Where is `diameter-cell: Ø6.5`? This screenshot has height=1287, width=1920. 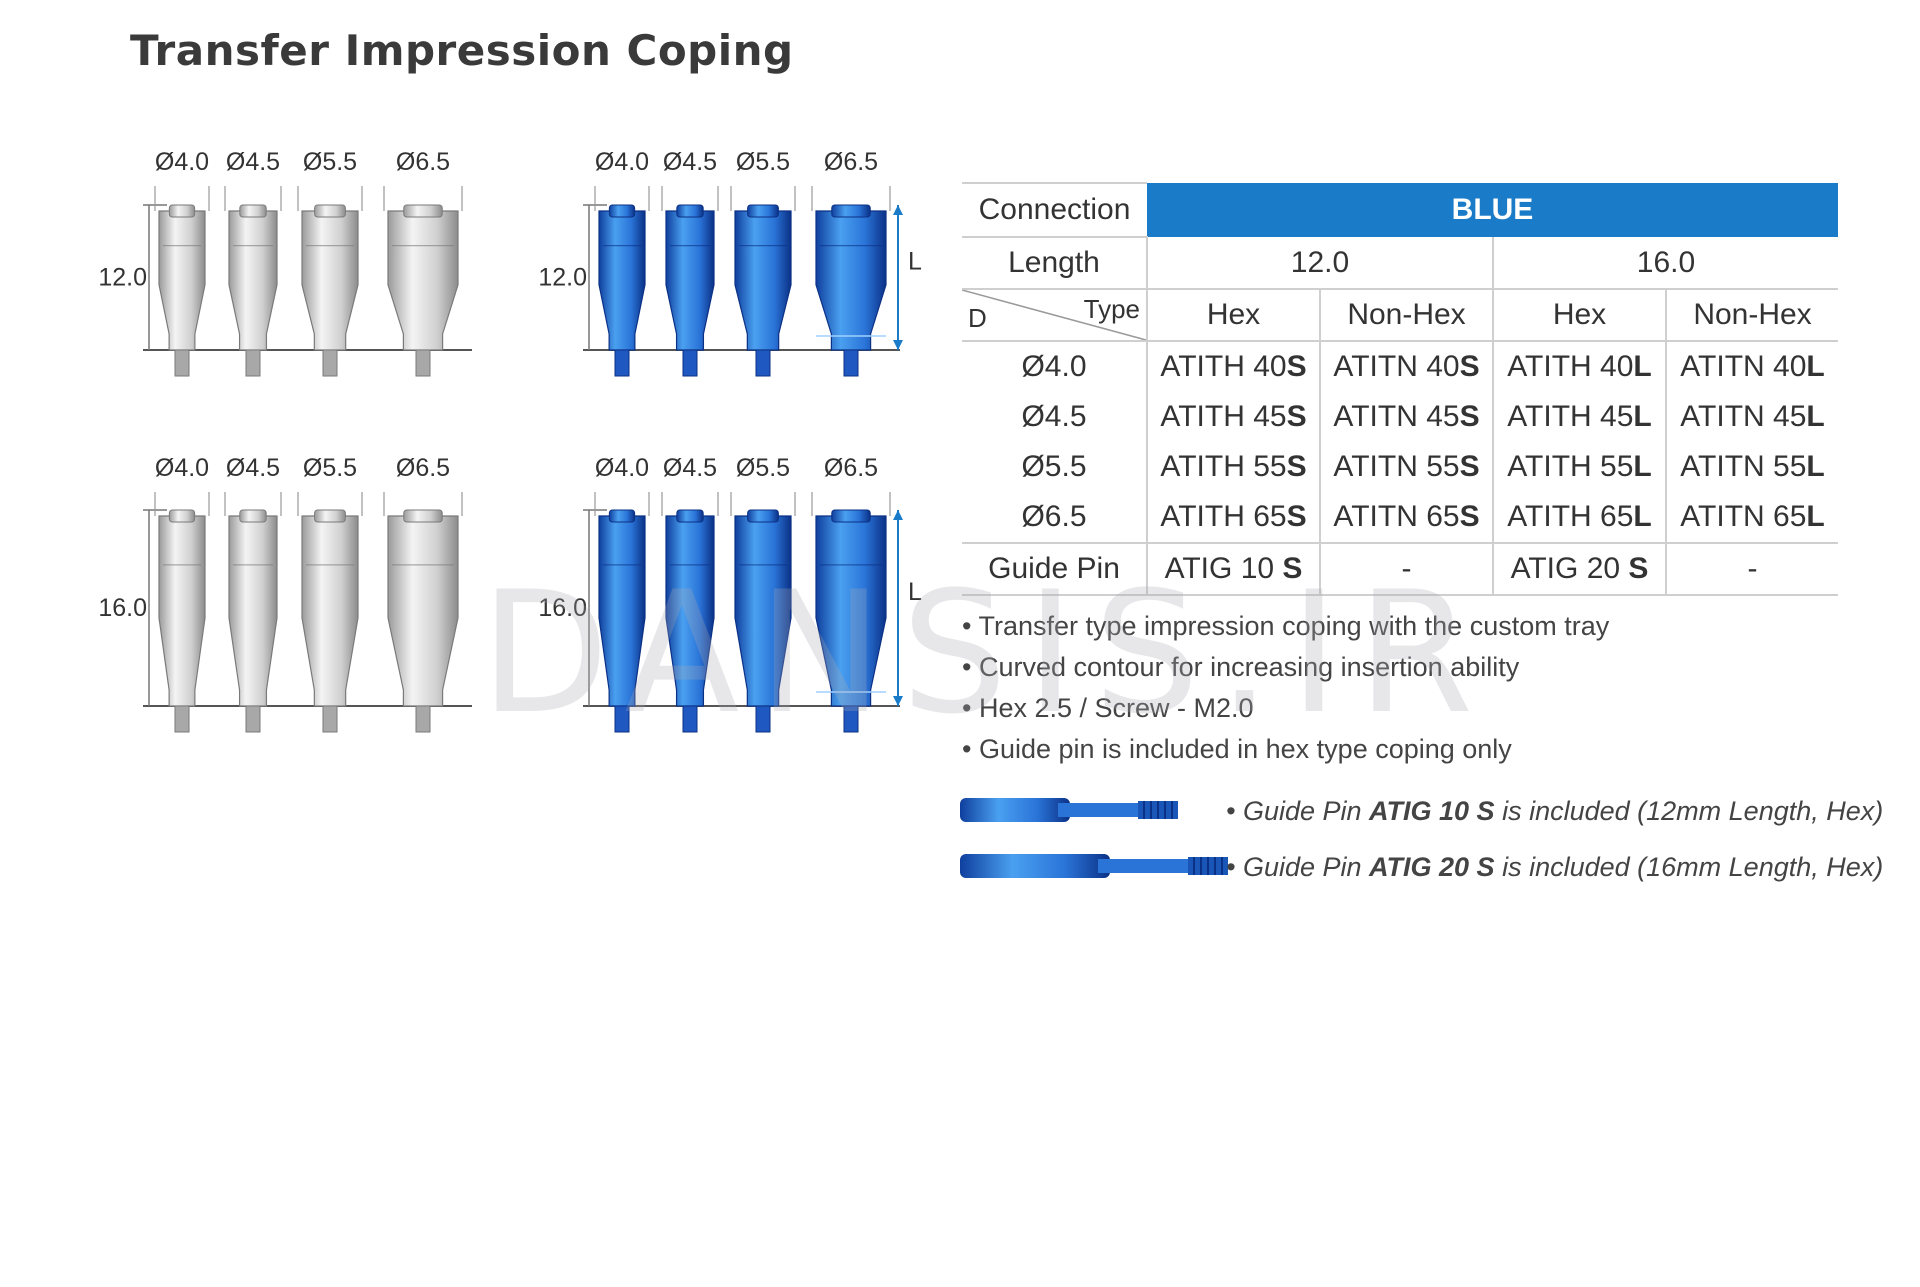 diameter-cell: Ø6.5 is located at coordinates (1054, 518).